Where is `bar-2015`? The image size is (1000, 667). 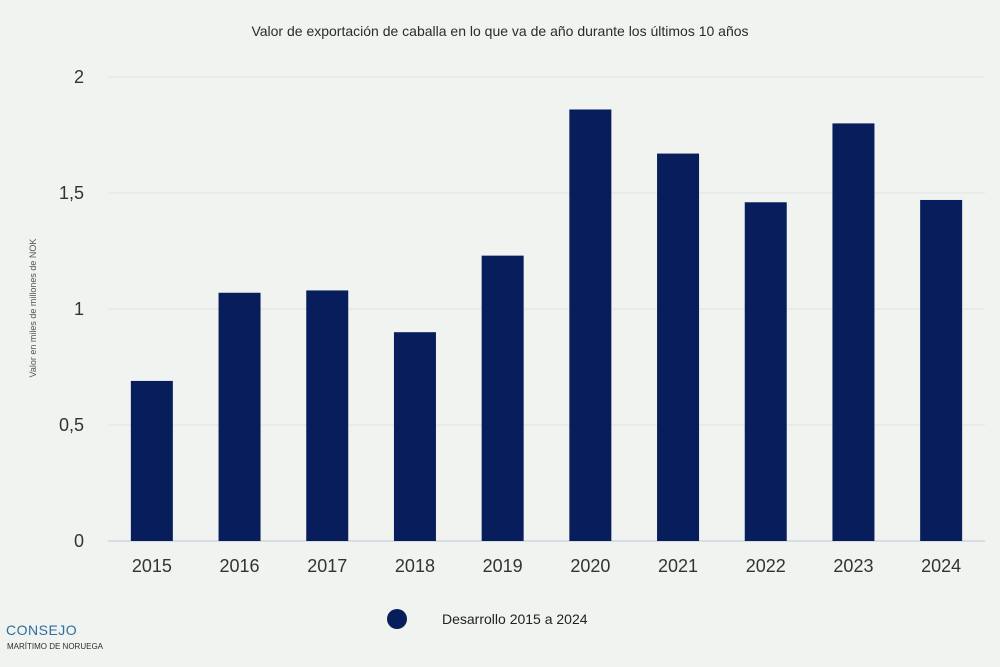
bar-2015 is located at coordinates (151, 460).